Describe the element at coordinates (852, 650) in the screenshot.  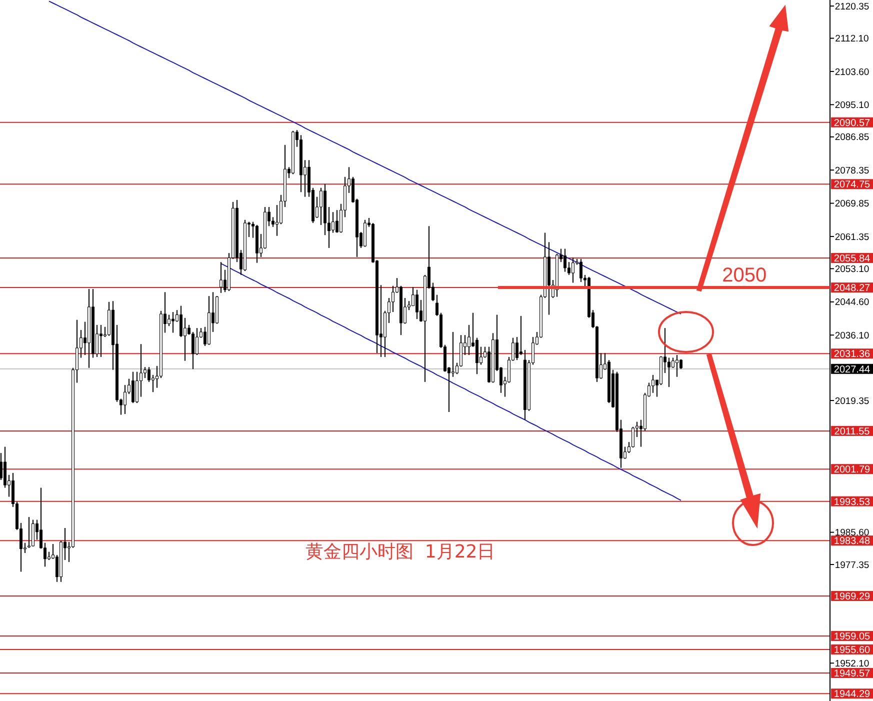
I see `ref-line-label: 1955.60` at that location.